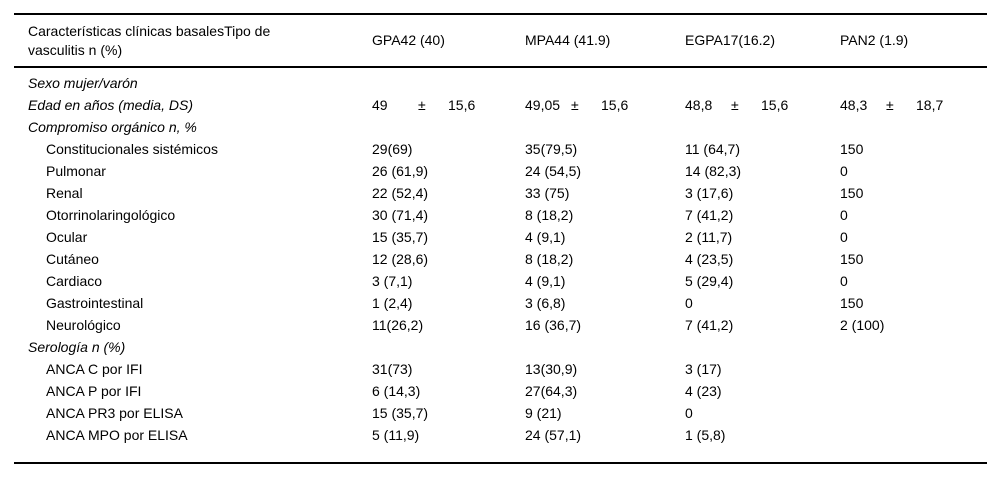 The height and width of the screenshot is (482, 1000). I want to click on cell-value: 27(64,3), so click(551, 391).